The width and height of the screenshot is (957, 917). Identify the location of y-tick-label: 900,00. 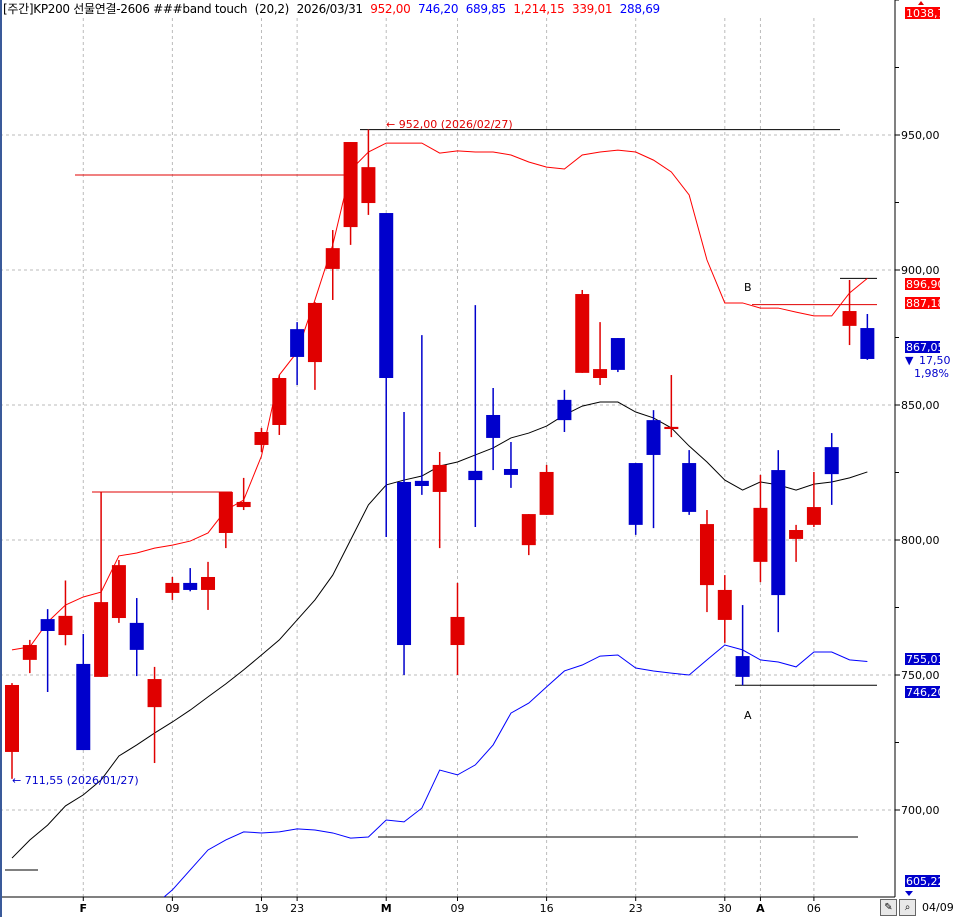
(920, 270).